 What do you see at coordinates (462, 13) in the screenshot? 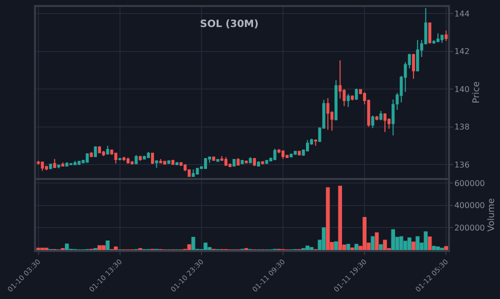
I see `y-tick-label: 144` at bounding box center [462, 13].